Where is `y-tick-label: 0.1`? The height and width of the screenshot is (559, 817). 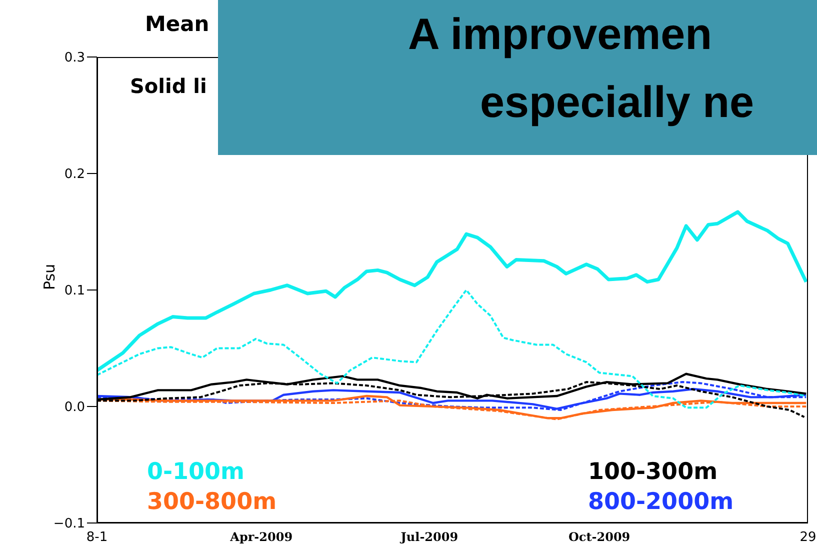 y-tick-label: 0.1 is located at coordinates (74, 291).